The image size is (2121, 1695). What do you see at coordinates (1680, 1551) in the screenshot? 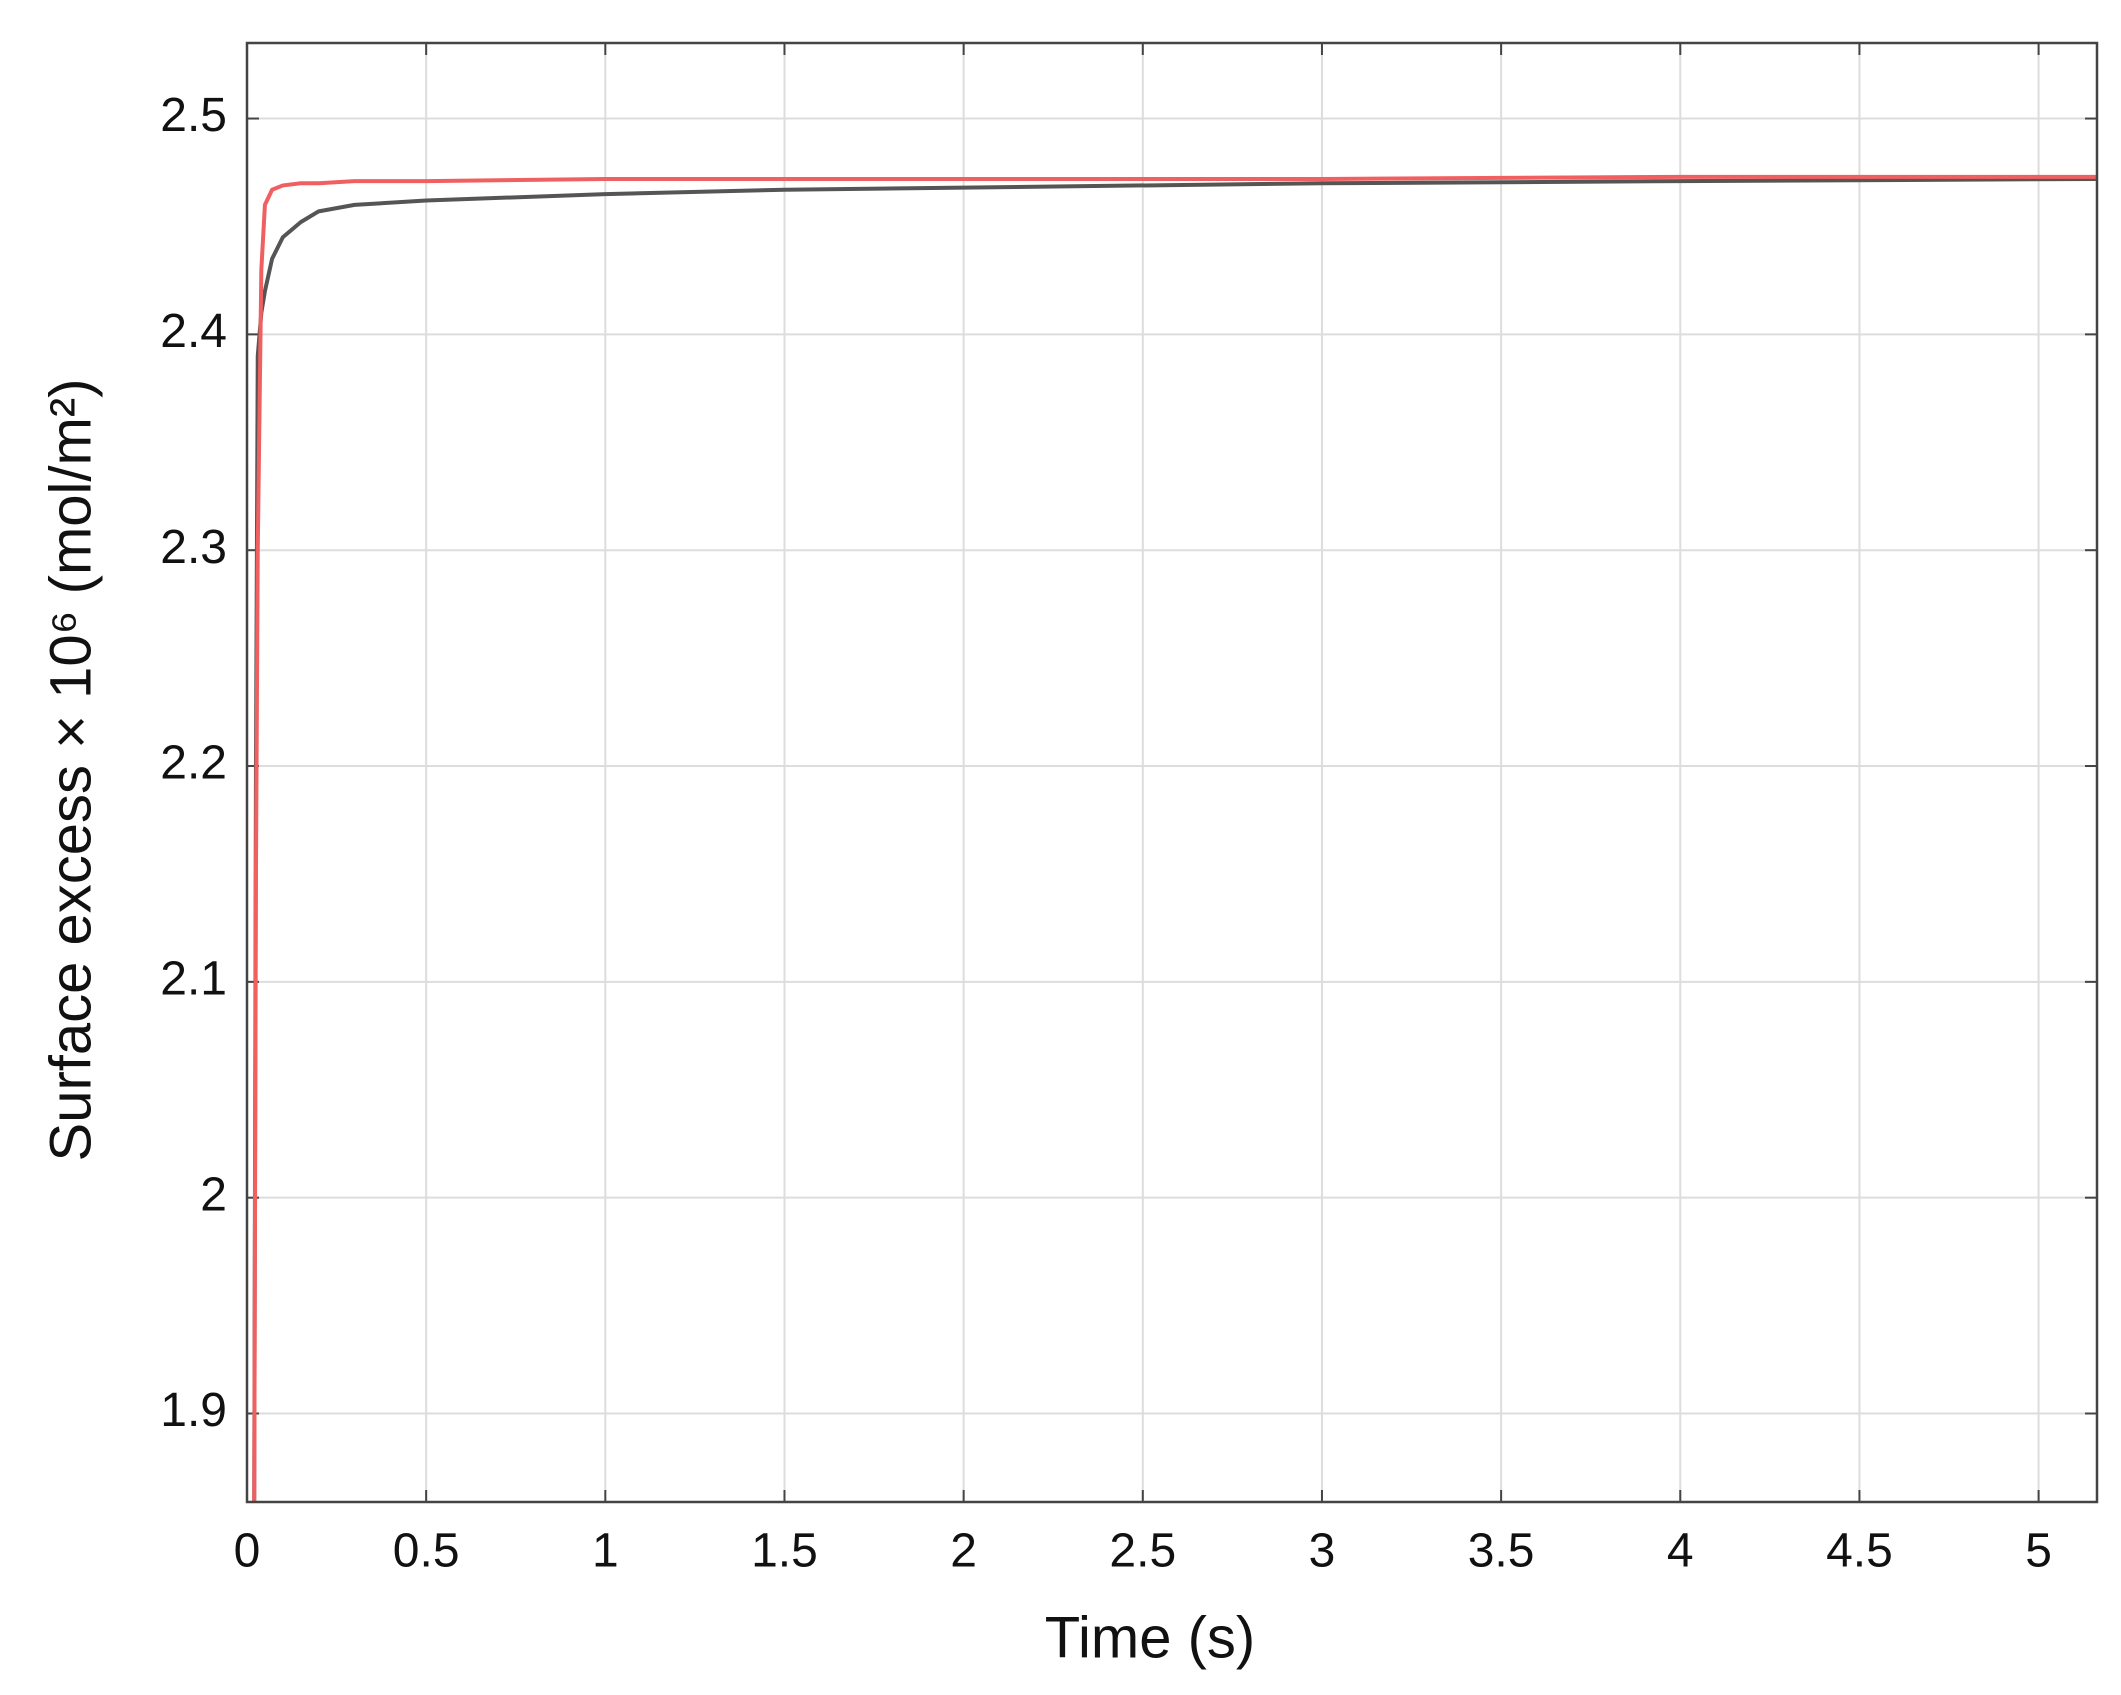
I see `x-tick-label: 4` at bounding box center [1680, 1551].